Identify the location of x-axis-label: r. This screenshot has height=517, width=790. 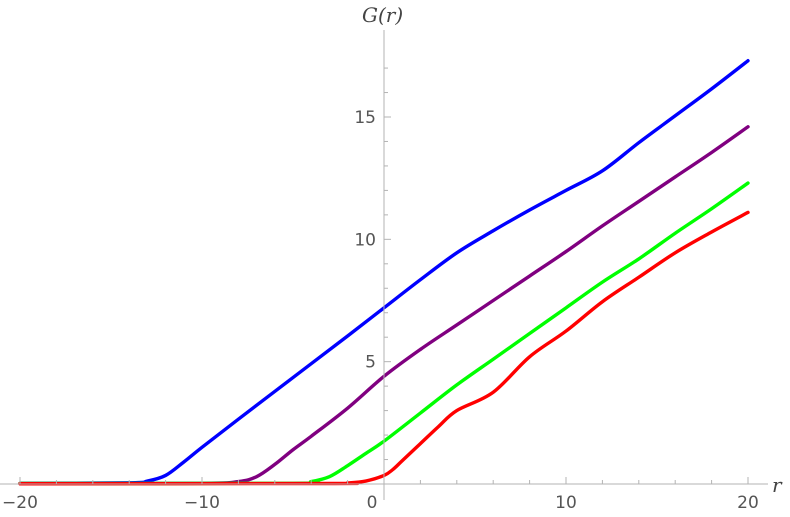
(777, 485).